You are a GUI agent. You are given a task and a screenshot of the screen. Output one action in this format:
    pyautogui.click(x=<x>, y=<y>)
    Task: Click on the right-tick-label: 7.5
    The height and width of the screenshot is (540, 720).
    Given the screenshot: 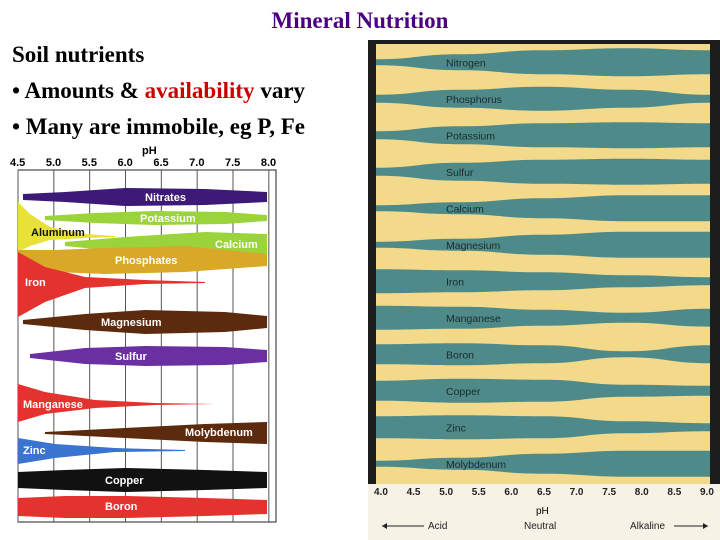 What is the action you would take?
    pyautogui.click(x=609, y=492)
    